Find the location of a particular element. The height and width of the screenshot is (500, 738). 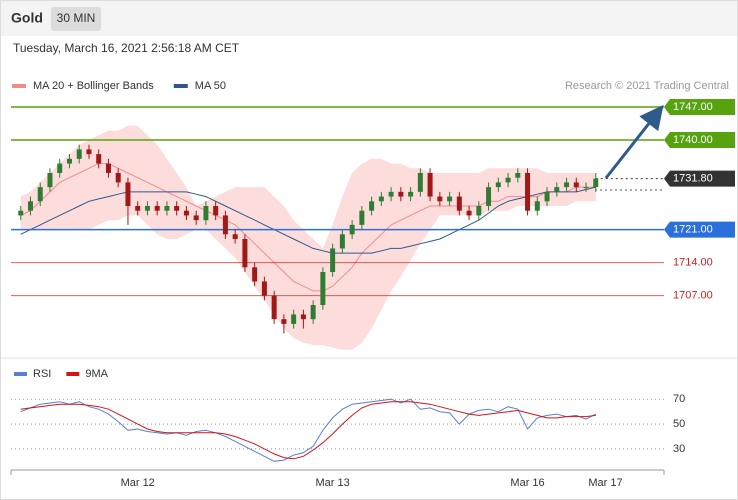

price-label: 1740.00 is located at coordinates (693, 140).